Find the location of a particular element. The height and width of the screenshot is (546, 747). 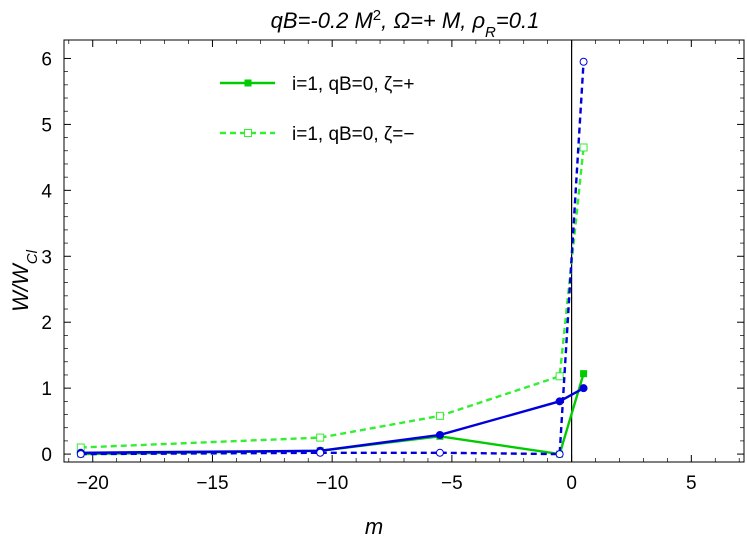

y-tick-label: 4 is located at coordinates (46, 191).